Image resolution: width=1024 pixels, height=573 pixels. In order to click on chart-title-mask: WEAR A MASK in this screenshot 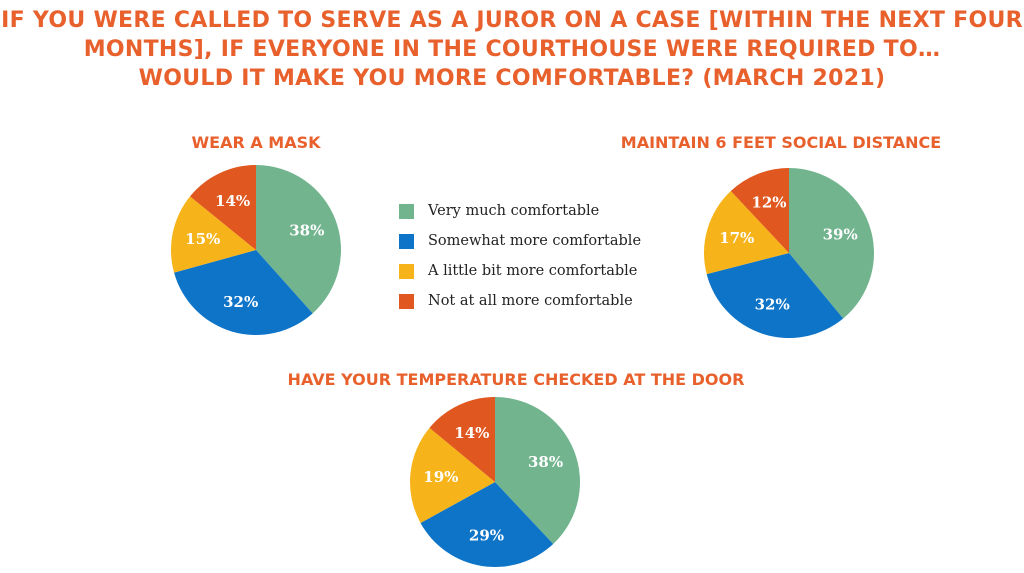, I will do `click(256, 142)`.